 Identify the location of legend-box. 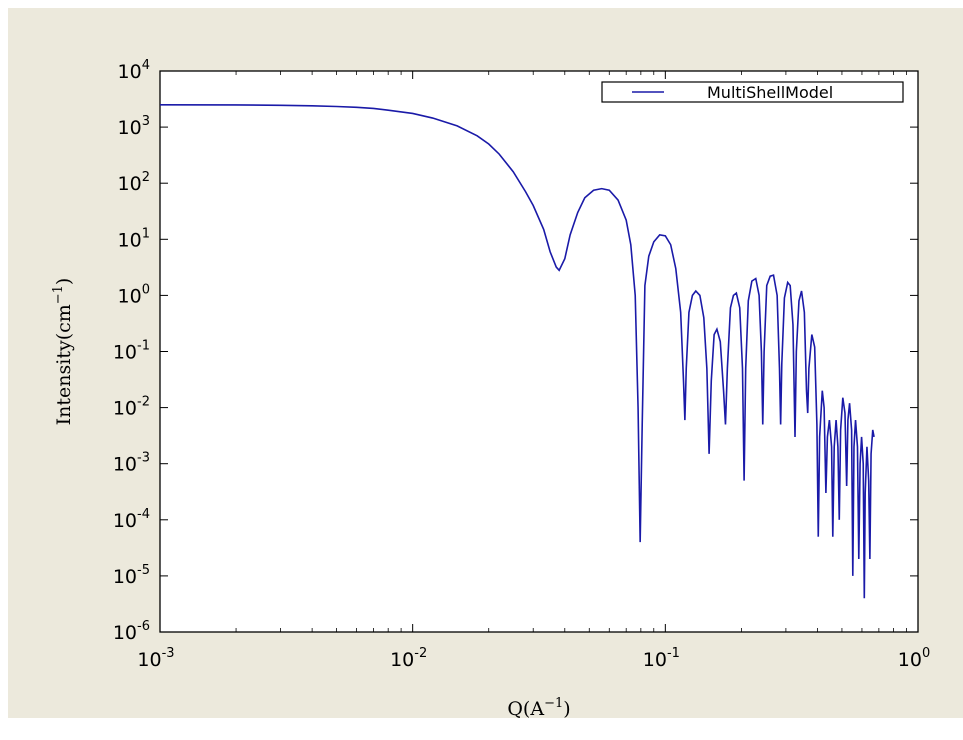
(752, 92).